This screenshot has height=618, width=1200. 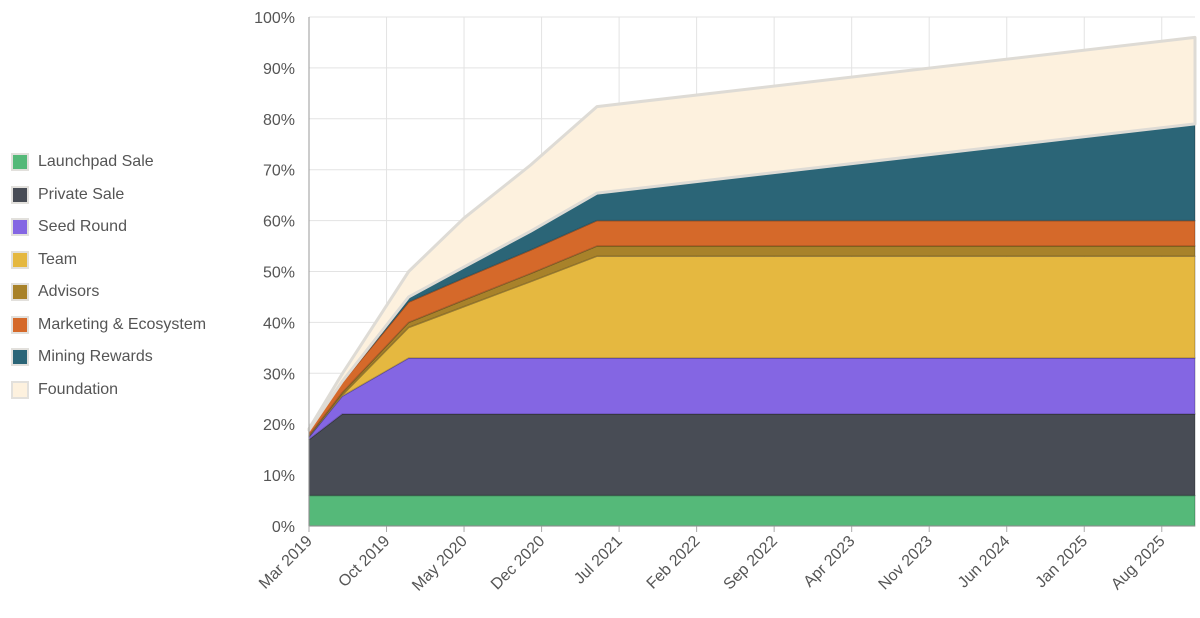 What do you see at coordinates (518, 563) in the screenshot?
I see `x-tick-label: Dec 2020` at bounding box center [518, 563].